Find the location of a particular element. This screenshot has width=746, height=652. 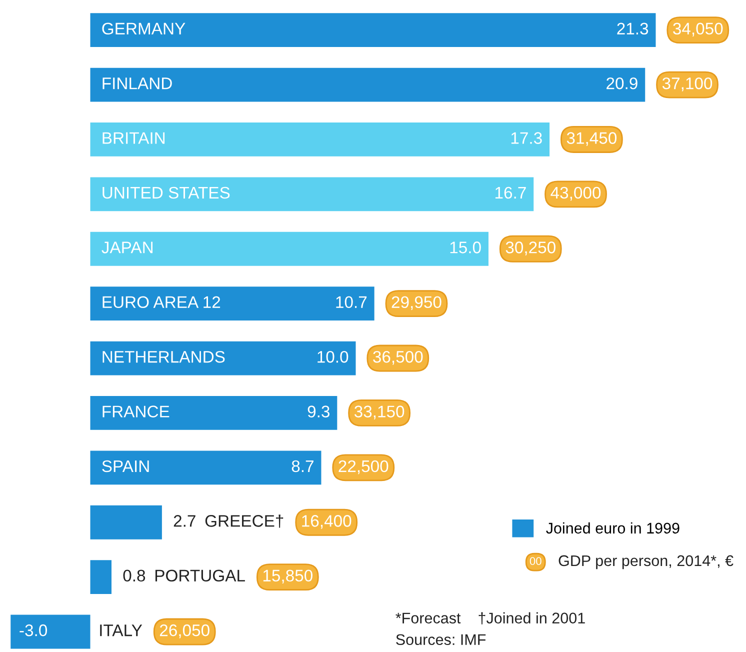

data-label: 17.3 is located at coordinates (526, 138).